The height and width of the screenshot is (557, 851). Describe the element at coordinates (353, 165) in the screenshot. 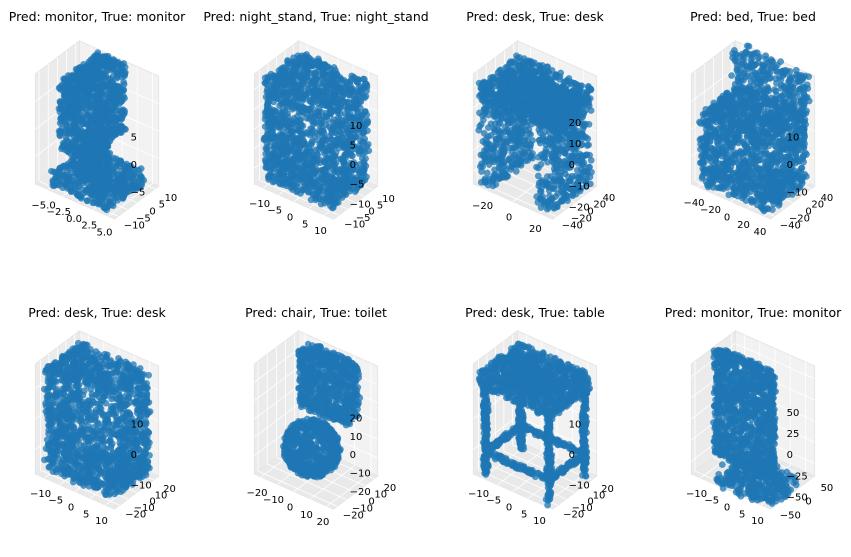

I see `z-tick-label: 0` at that location.